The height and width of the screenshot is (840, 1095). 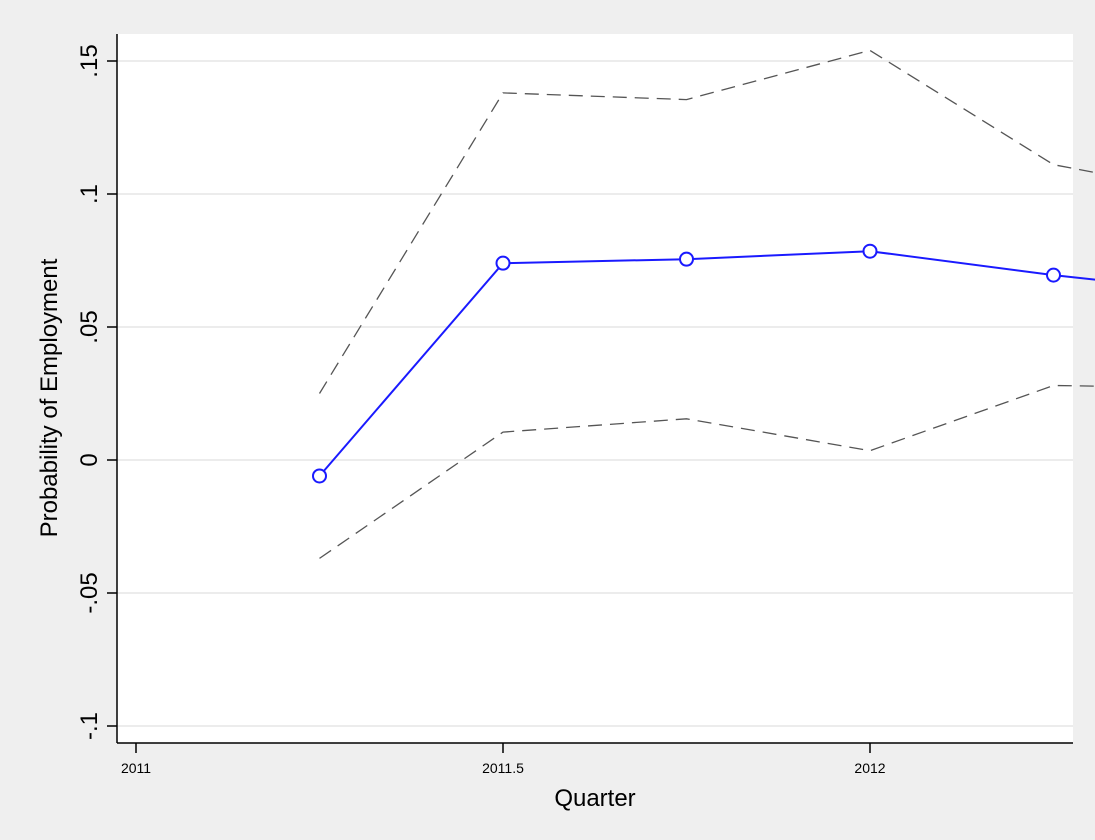 I want to click on x-tick-label: 2011, so click(x=136, y=768).